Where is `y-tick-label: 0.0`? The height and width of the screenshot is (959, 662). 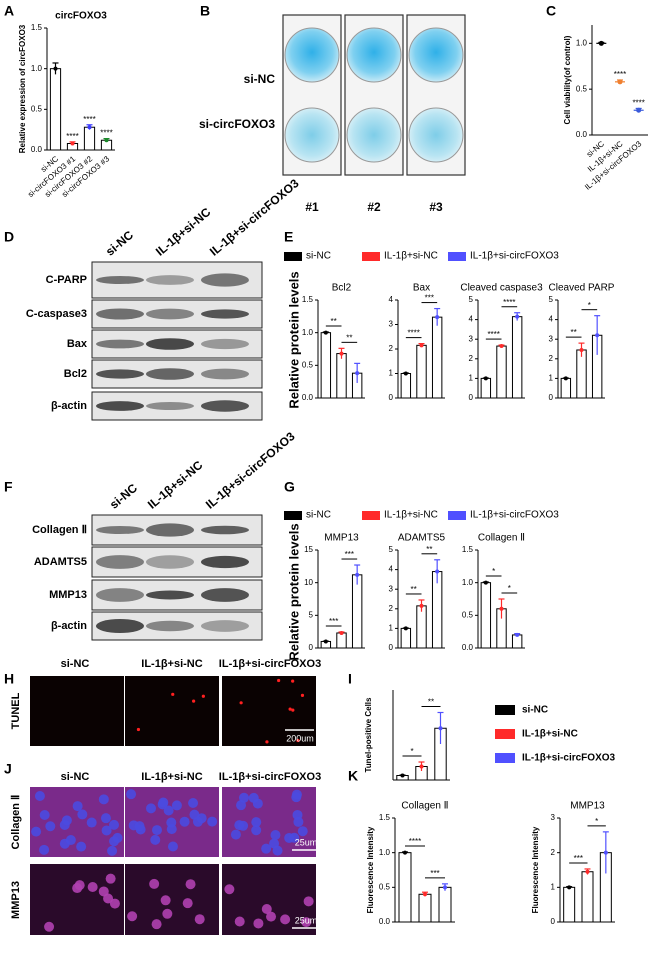 y-tick-label: 0.0 is located at coordinates (308, 397).